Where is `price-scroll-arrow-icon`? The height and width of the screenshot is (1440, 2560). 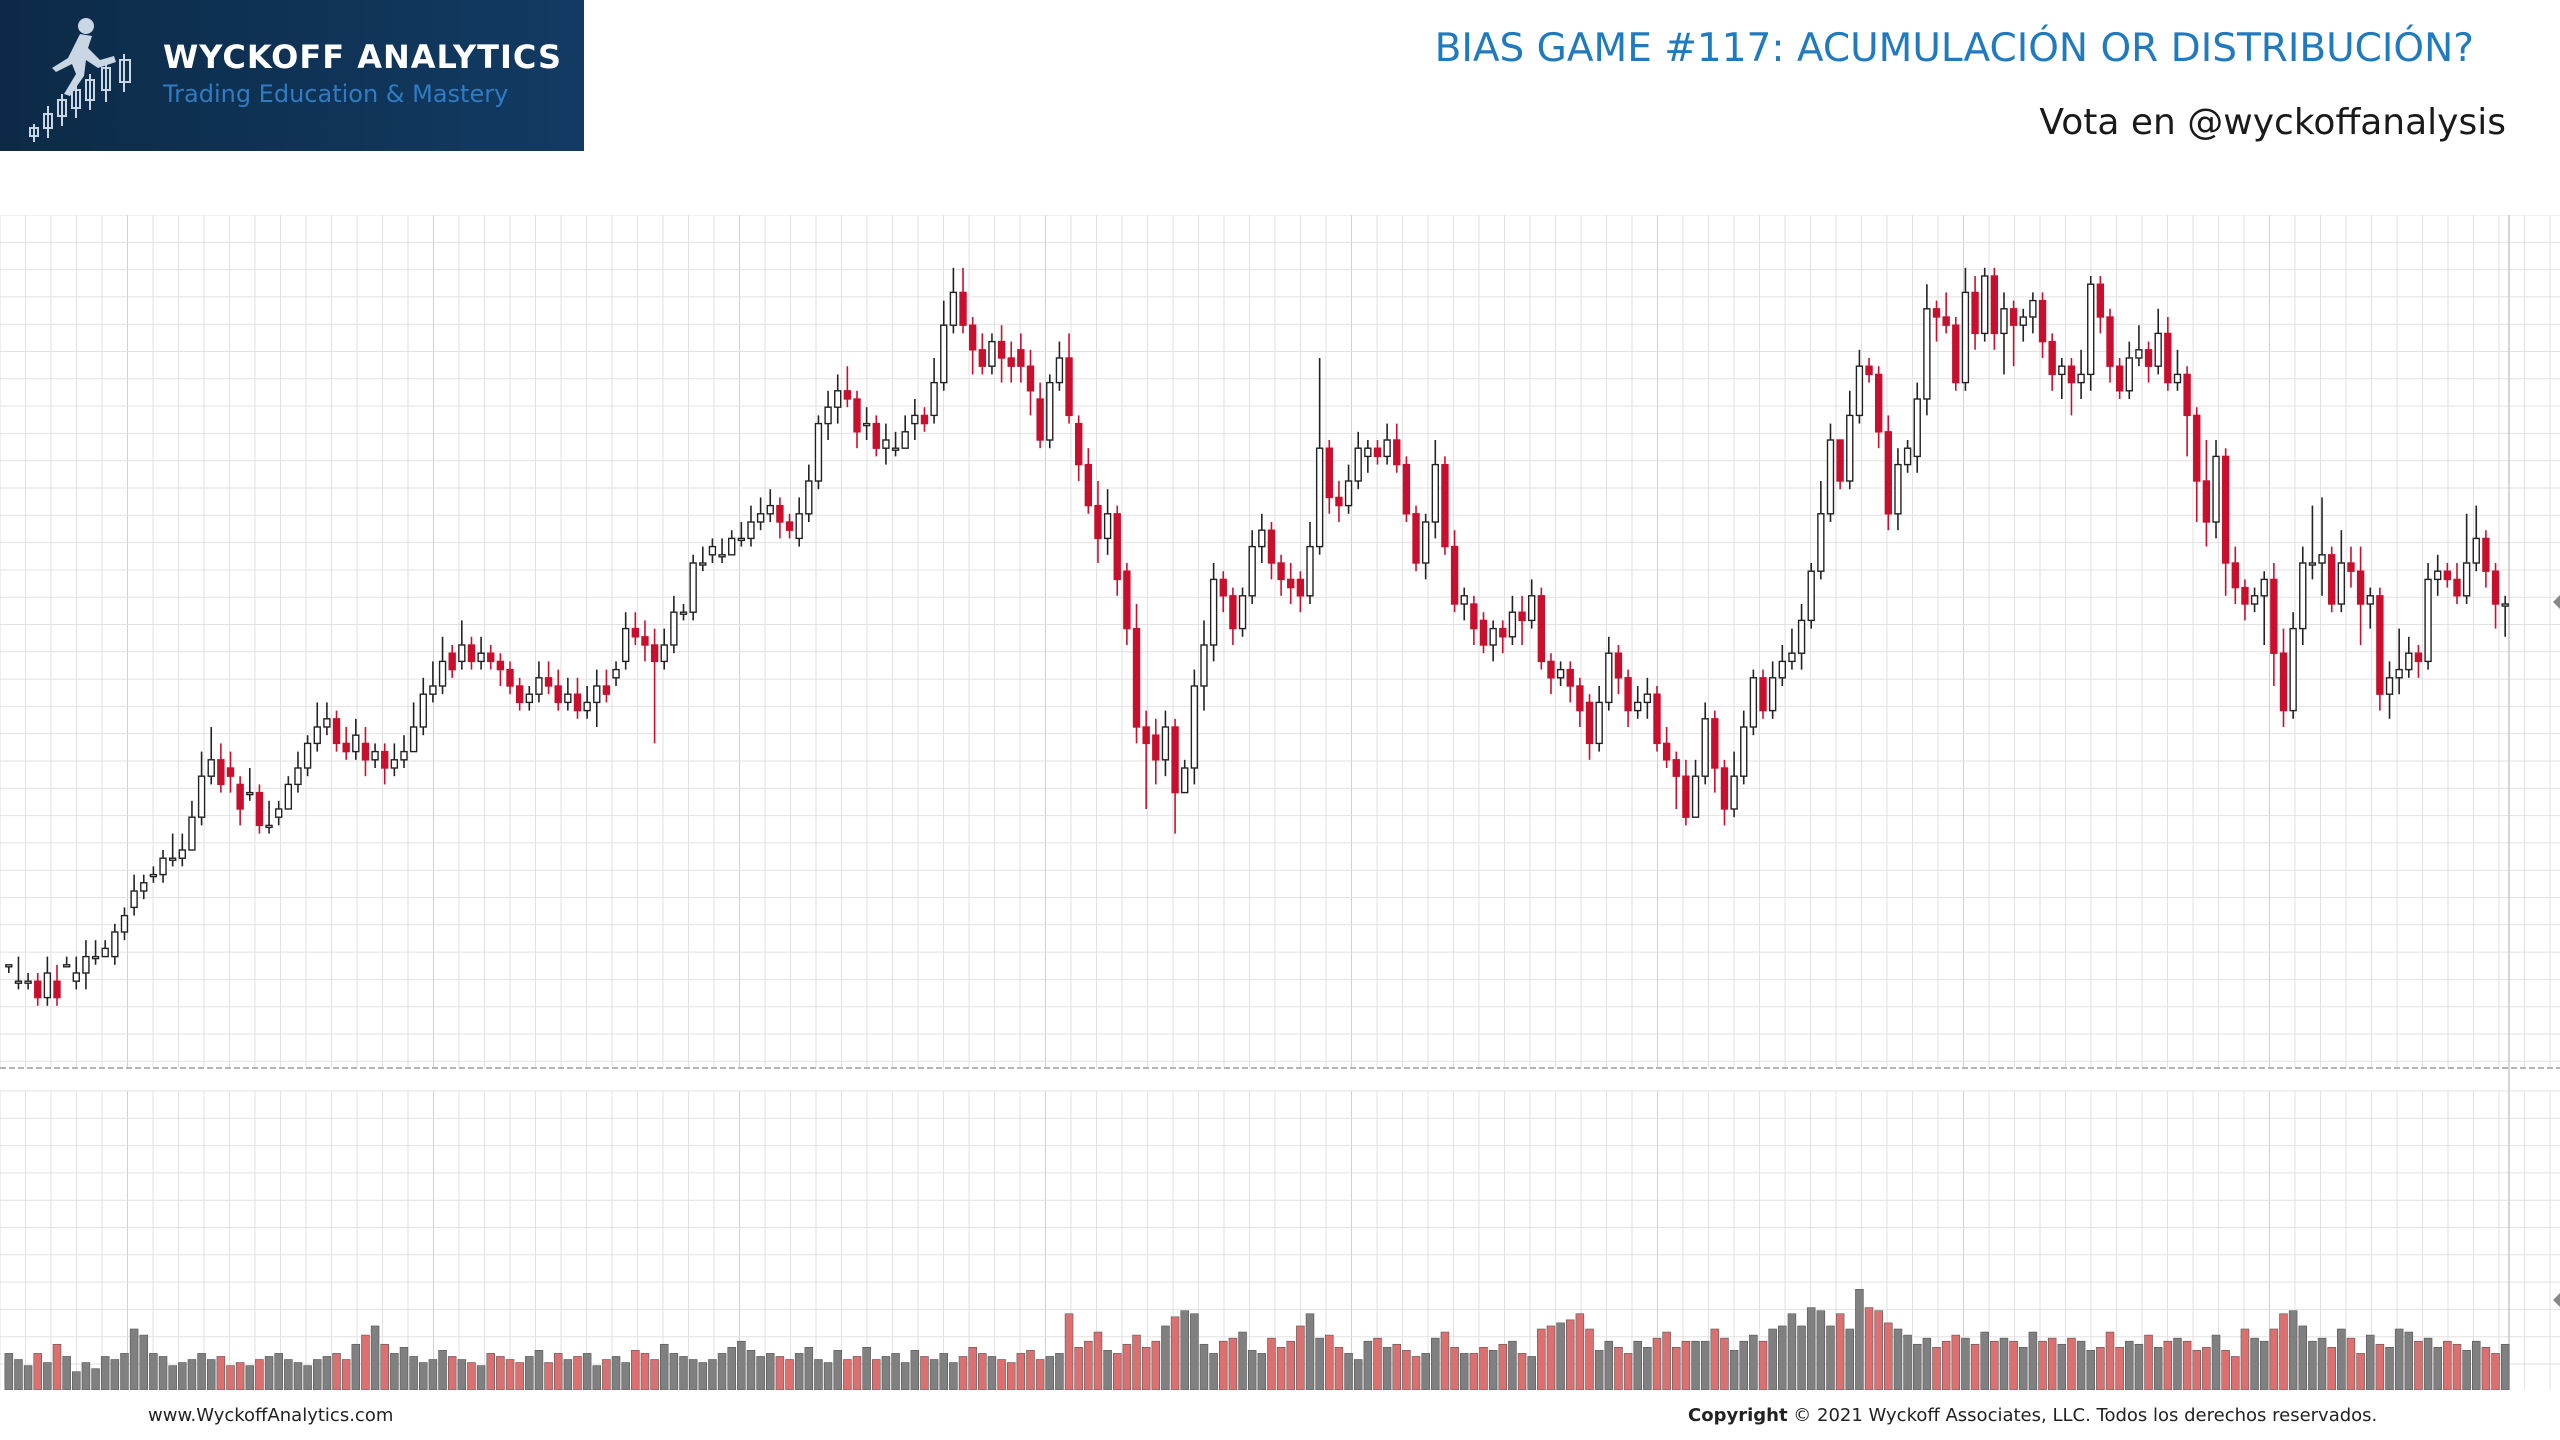 price-scroll-arrow-icon is located at coordinates (2556, 602).